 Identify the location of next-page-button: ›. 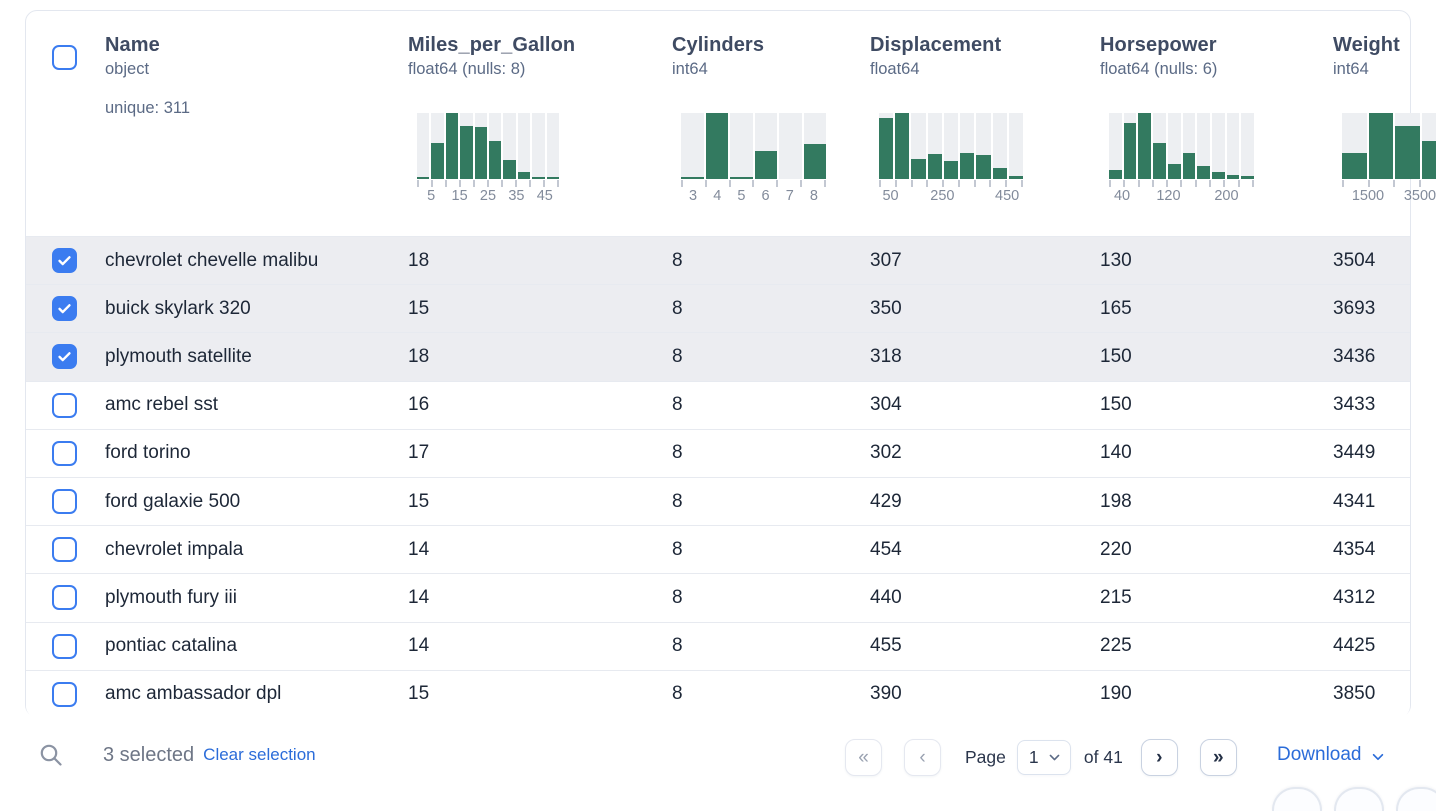
(1159, 757).